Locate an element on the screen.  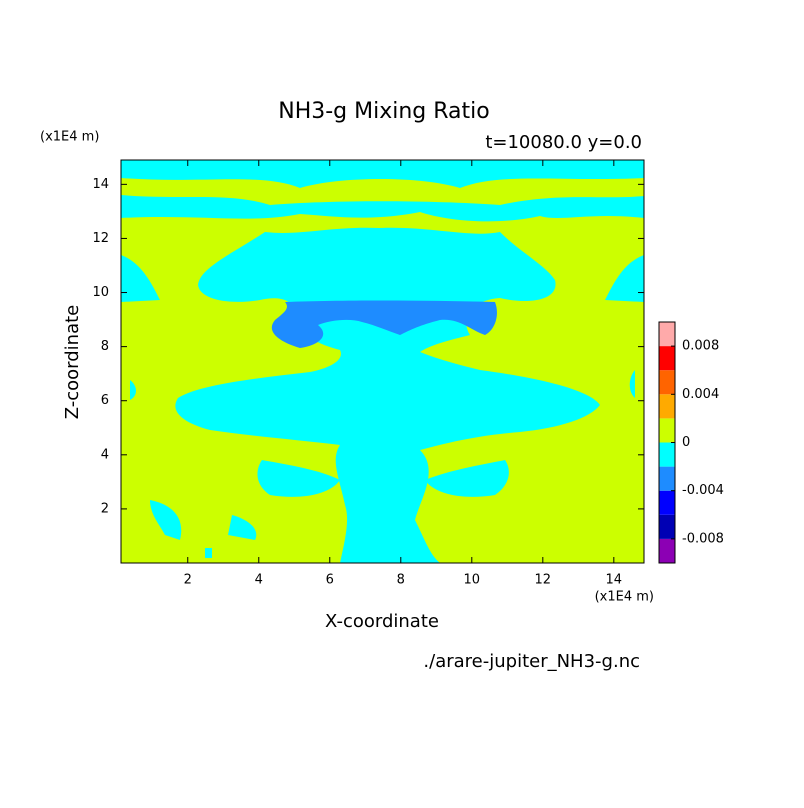
x-tick-label: 8 is located at coordinates (401, 580).